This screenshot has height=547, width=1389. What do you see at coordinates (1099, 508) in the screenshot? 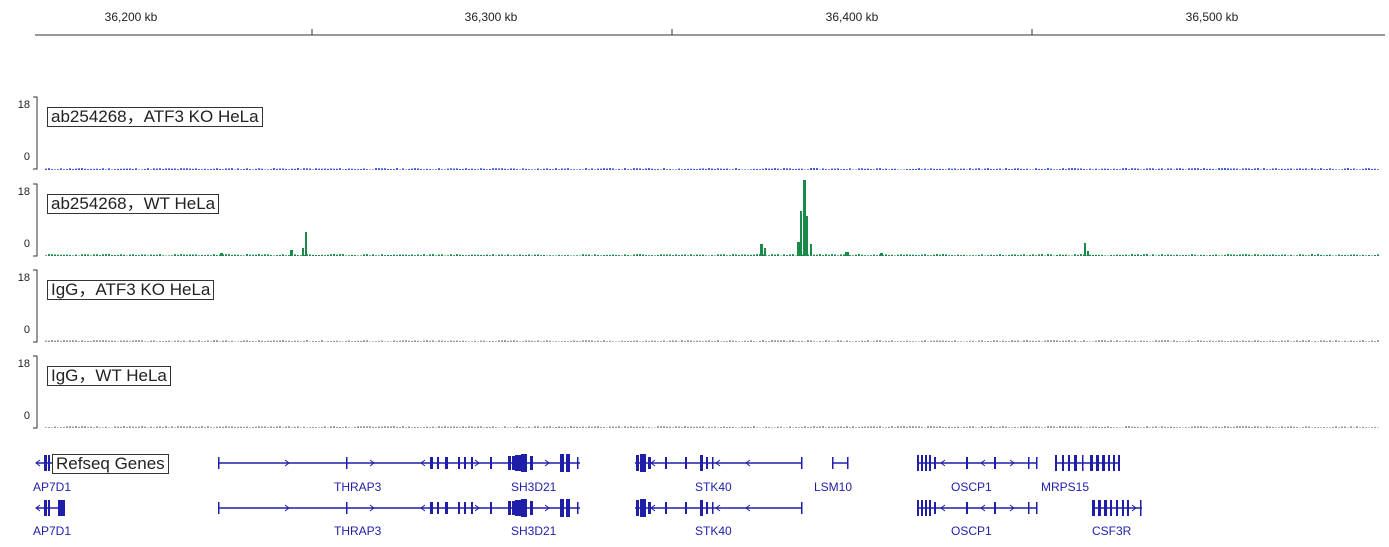
I see `gene-csf3r-exon` at bounding box center [1099, 508].